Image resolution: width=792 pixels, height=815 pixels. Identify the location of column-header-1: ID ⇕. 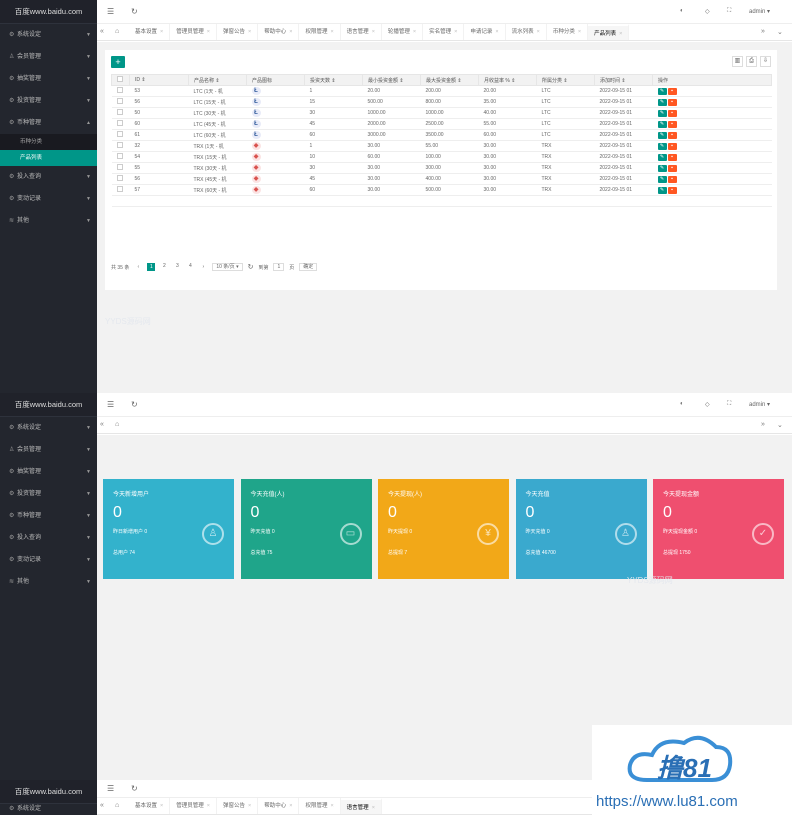
(159, 80).